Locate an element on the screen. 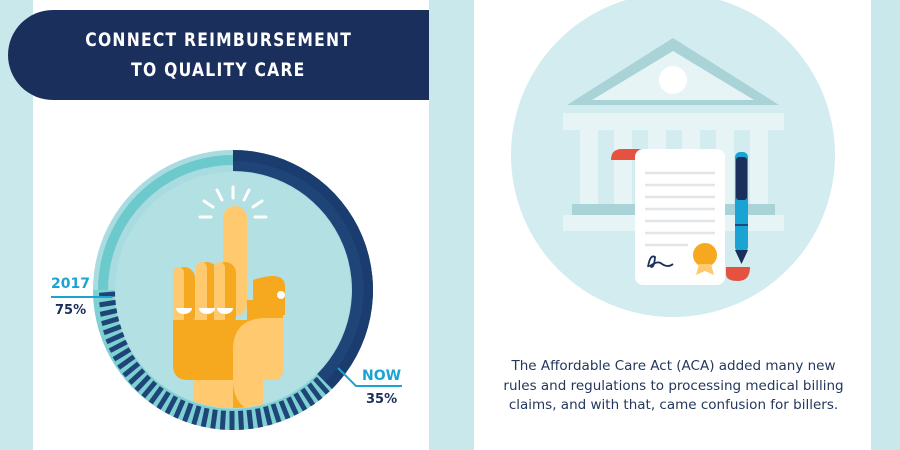  gauge-label-2017-period: 2017 is located at coordinates (70, 284).